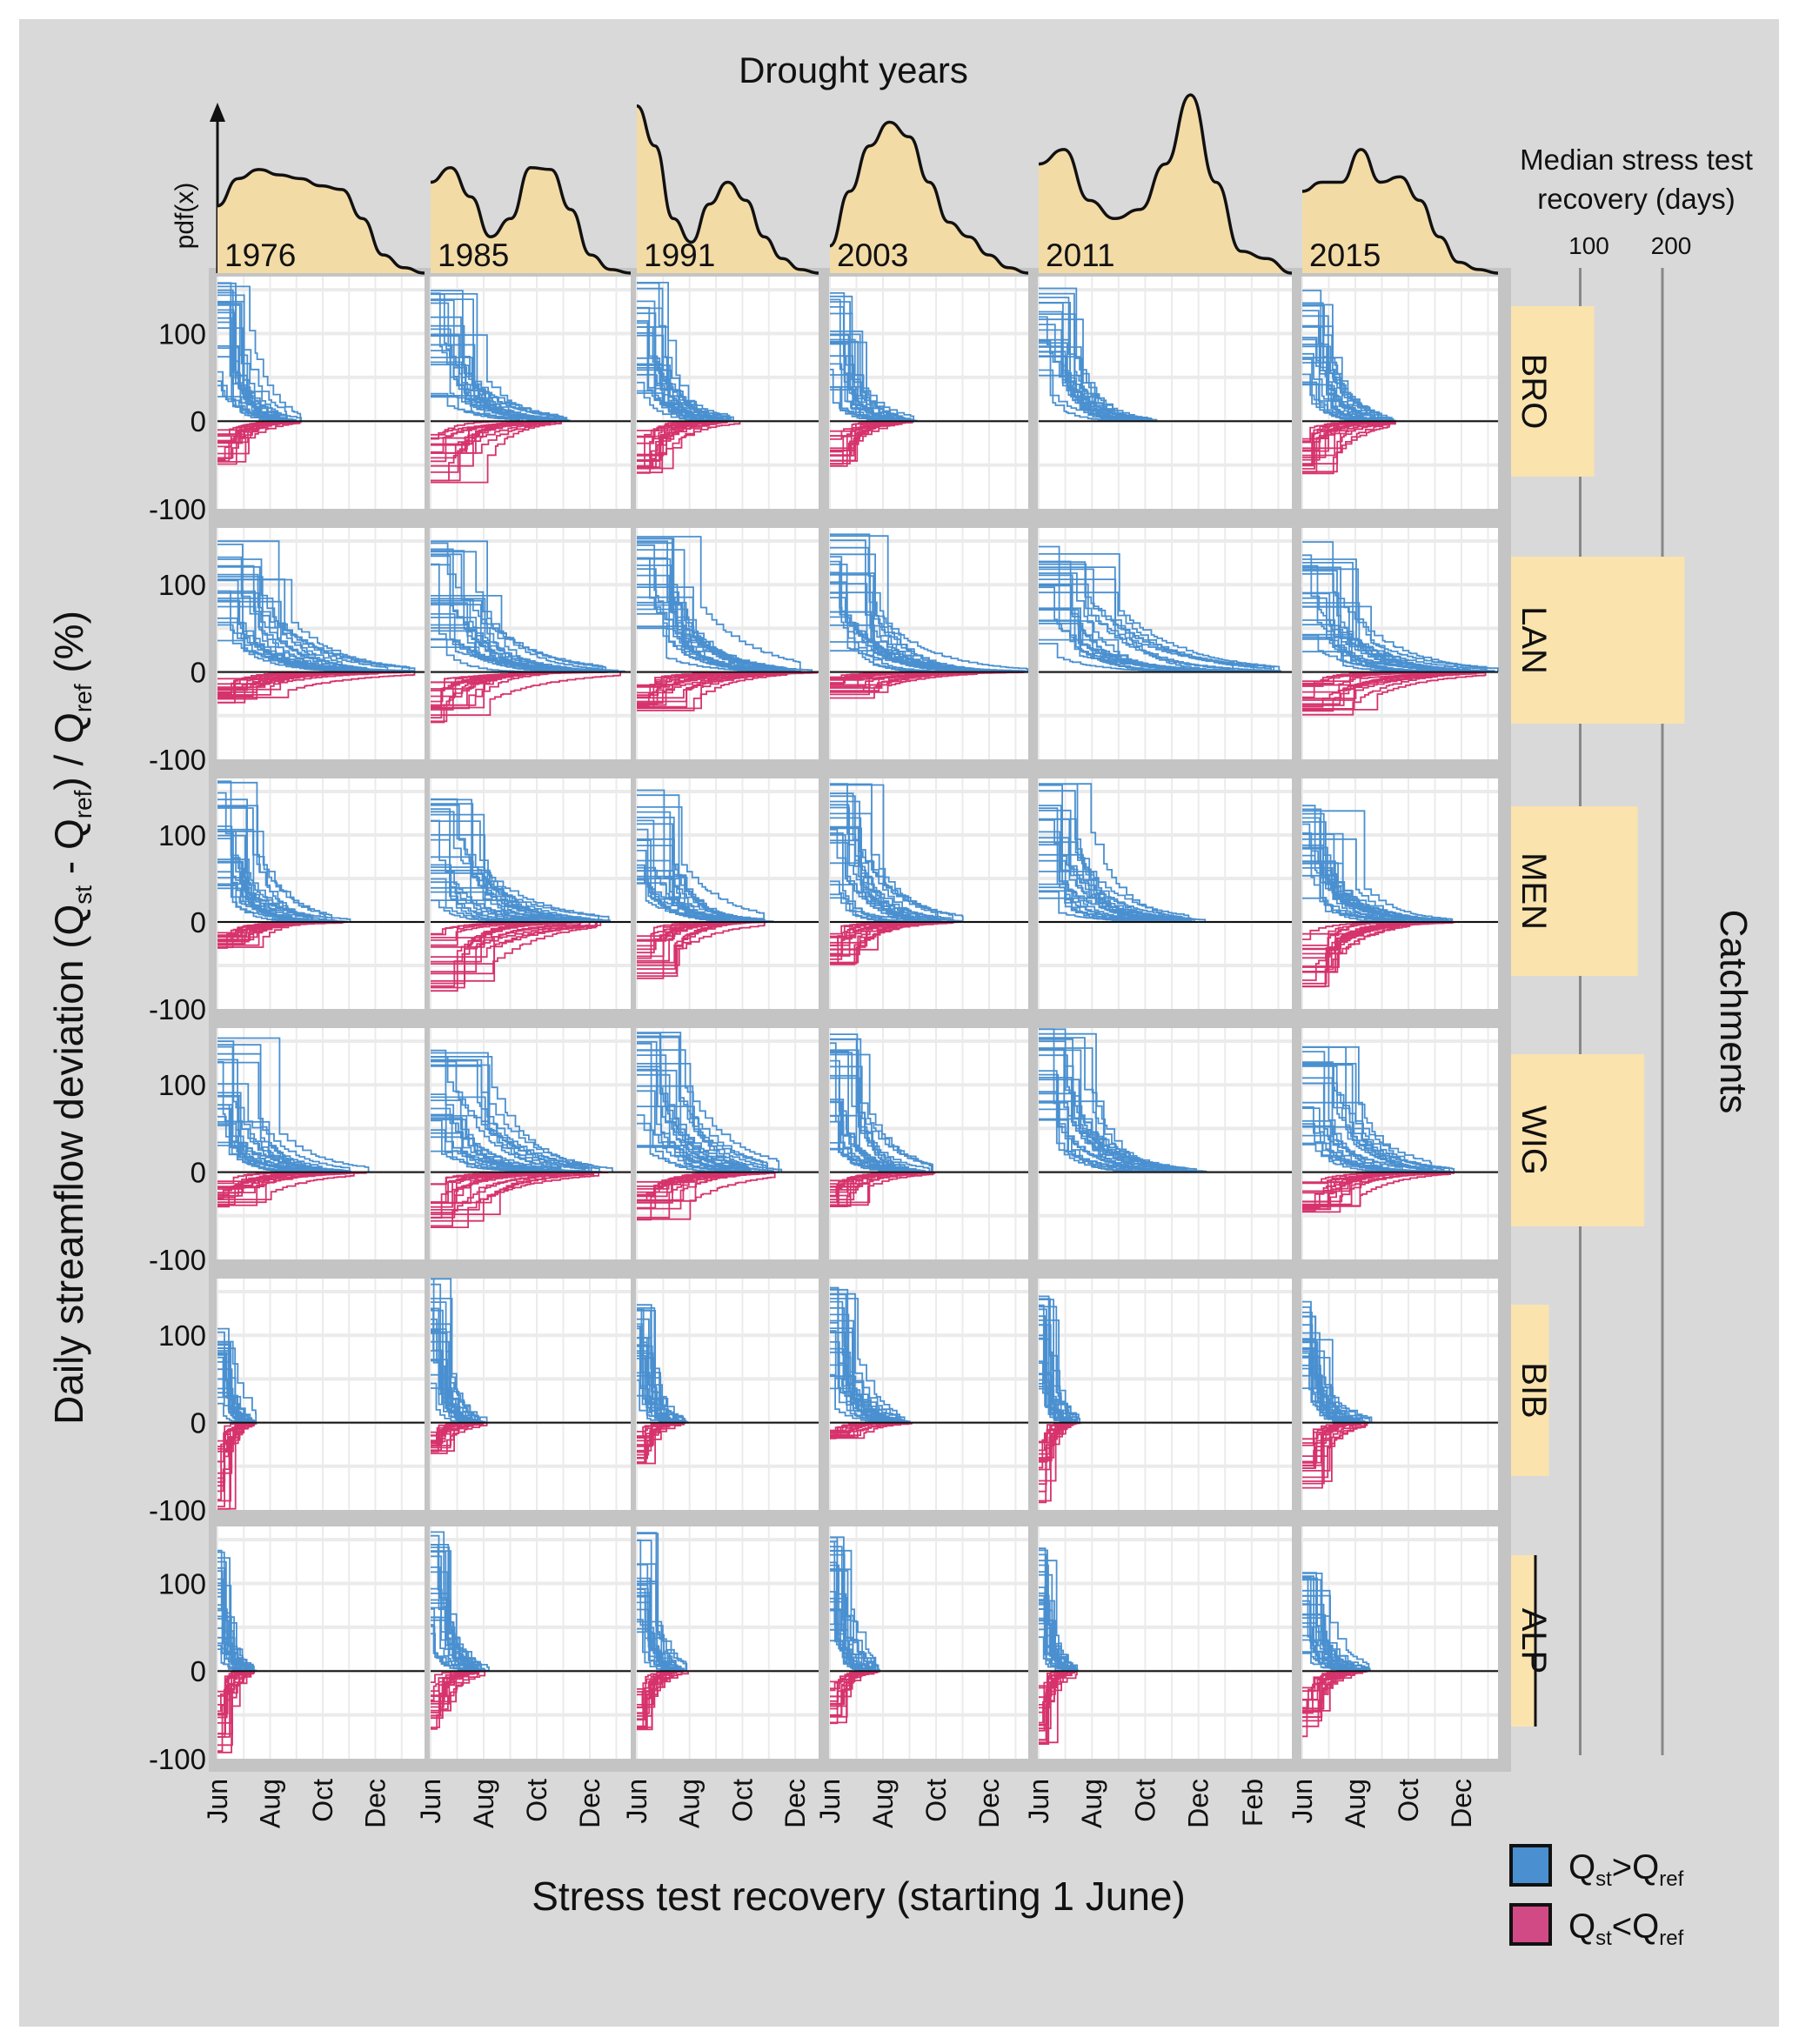 This screenshot has width=1799, height=2044. What do you see at coordinates (1091, 1803) in the screenshot?
I see `x-tick-label: Aug` at bounding box center [1091, 1803].